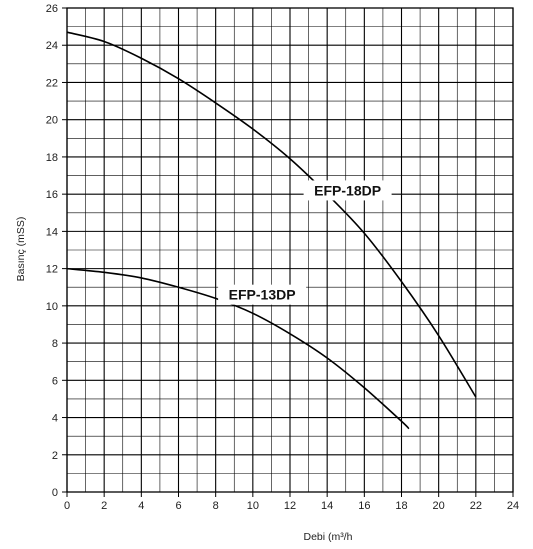 This screenshot has width=533, height=549. Describe the element at coordinates (476, 506) in the screenshot. I see `x-tick-label: 22` at that location.